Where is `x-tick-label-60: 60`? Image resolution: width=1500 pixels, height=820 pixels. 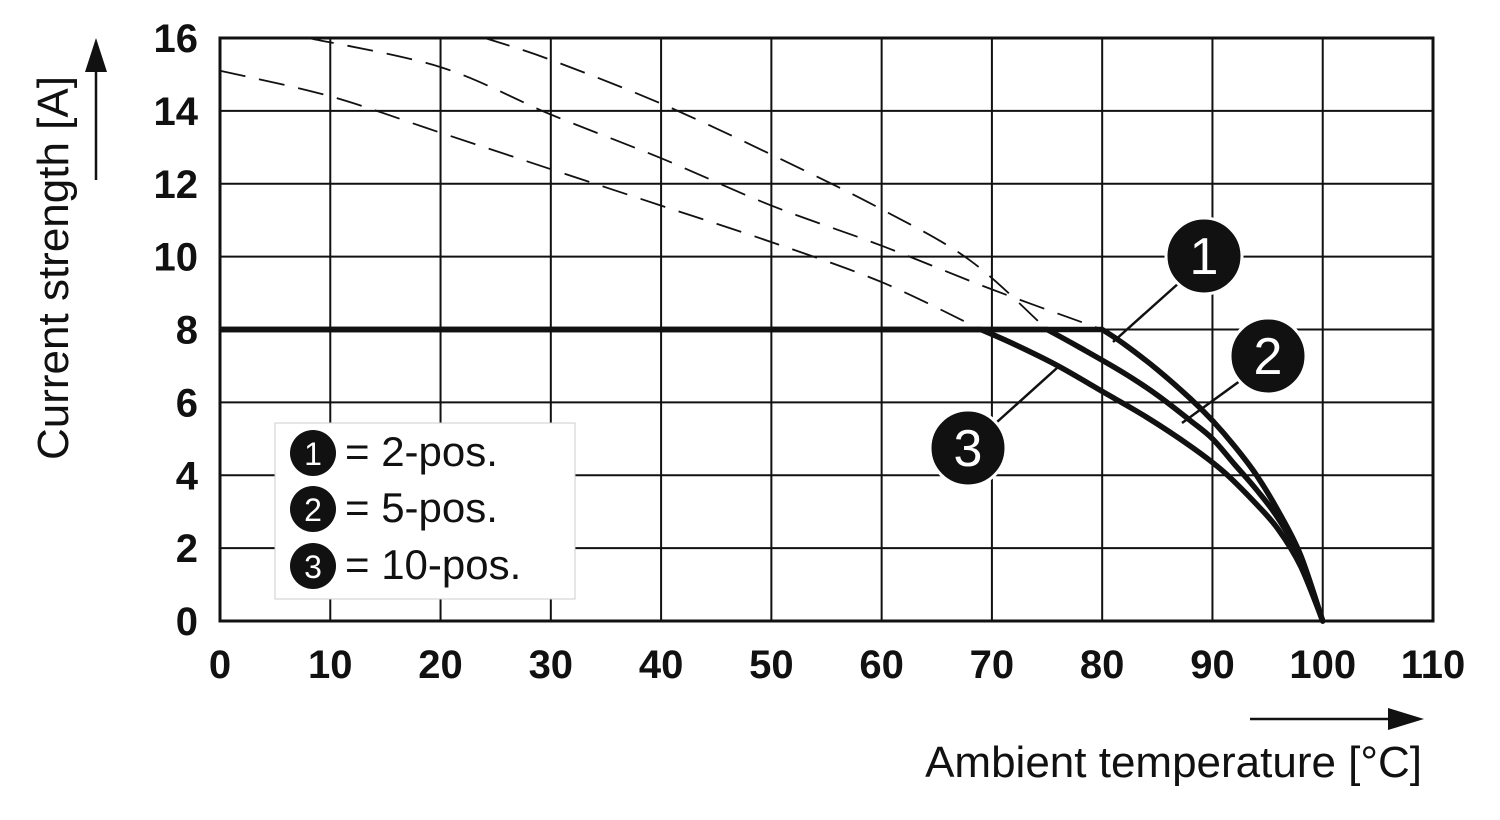 x-tick-label-60: 60 is located at coordinates (881, 665).